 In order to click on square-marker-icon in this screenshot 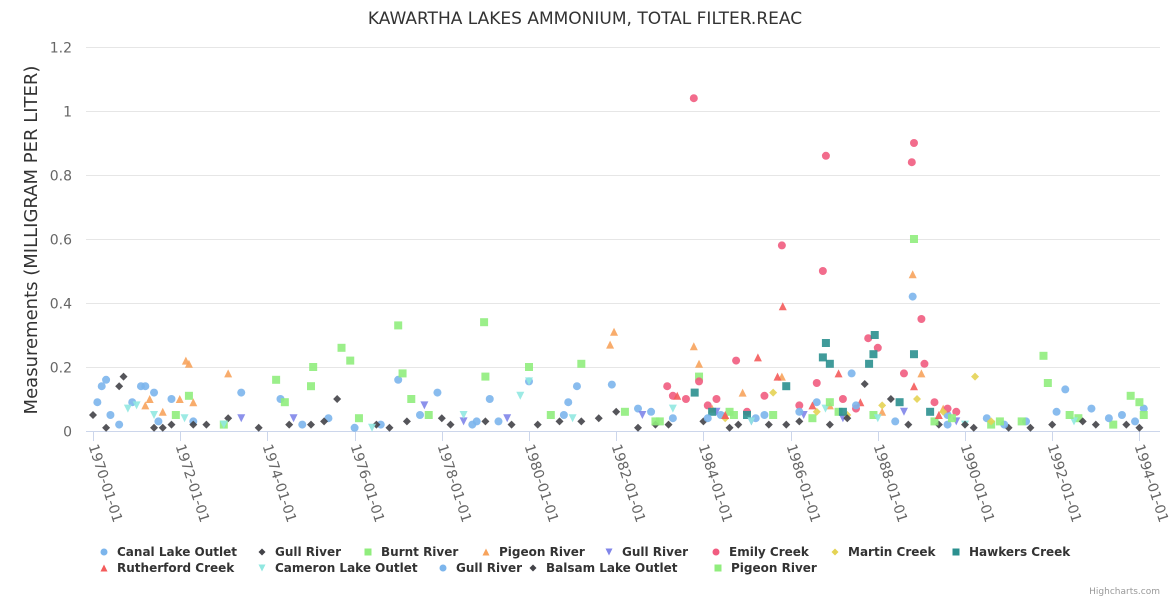, I will do `click(368, 552)`.